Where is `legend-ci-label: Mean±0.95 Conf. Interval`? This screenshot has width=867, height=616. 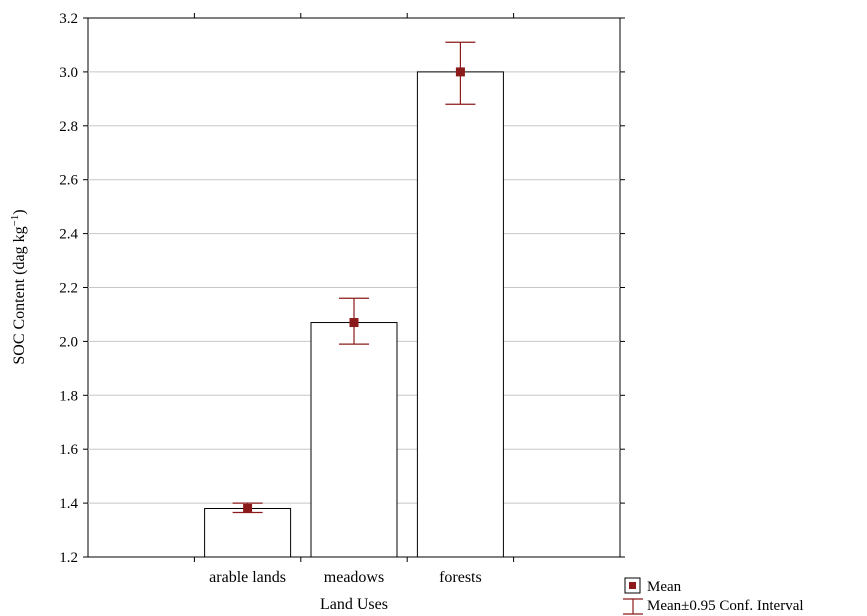 legend-ci-label: Mean±0.95 Conf. Interval is located at coordinates (725, 606).